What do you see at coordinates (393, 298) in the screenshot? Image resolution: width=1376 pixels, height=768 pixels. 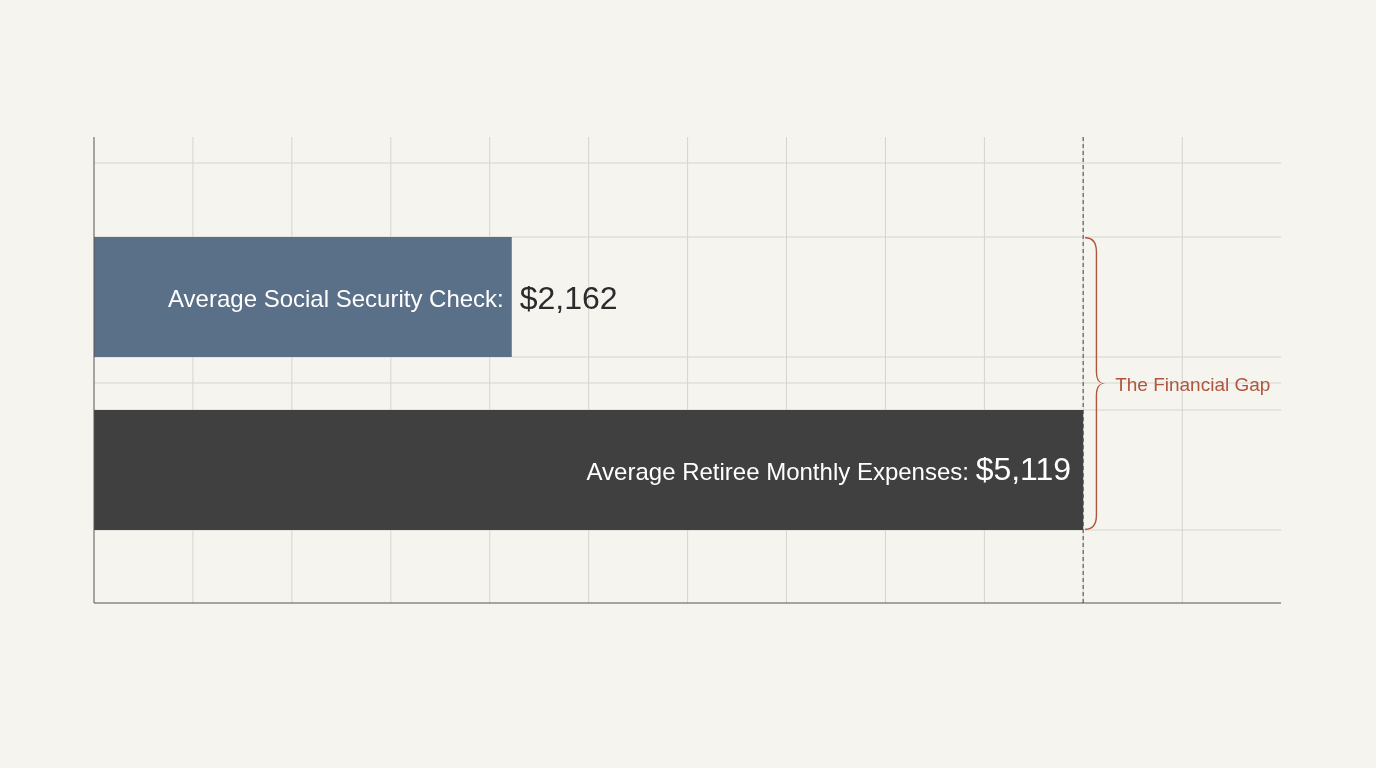 I see `data-label: Average Social Security Check: $2,162` at bounding box center [393, 298].